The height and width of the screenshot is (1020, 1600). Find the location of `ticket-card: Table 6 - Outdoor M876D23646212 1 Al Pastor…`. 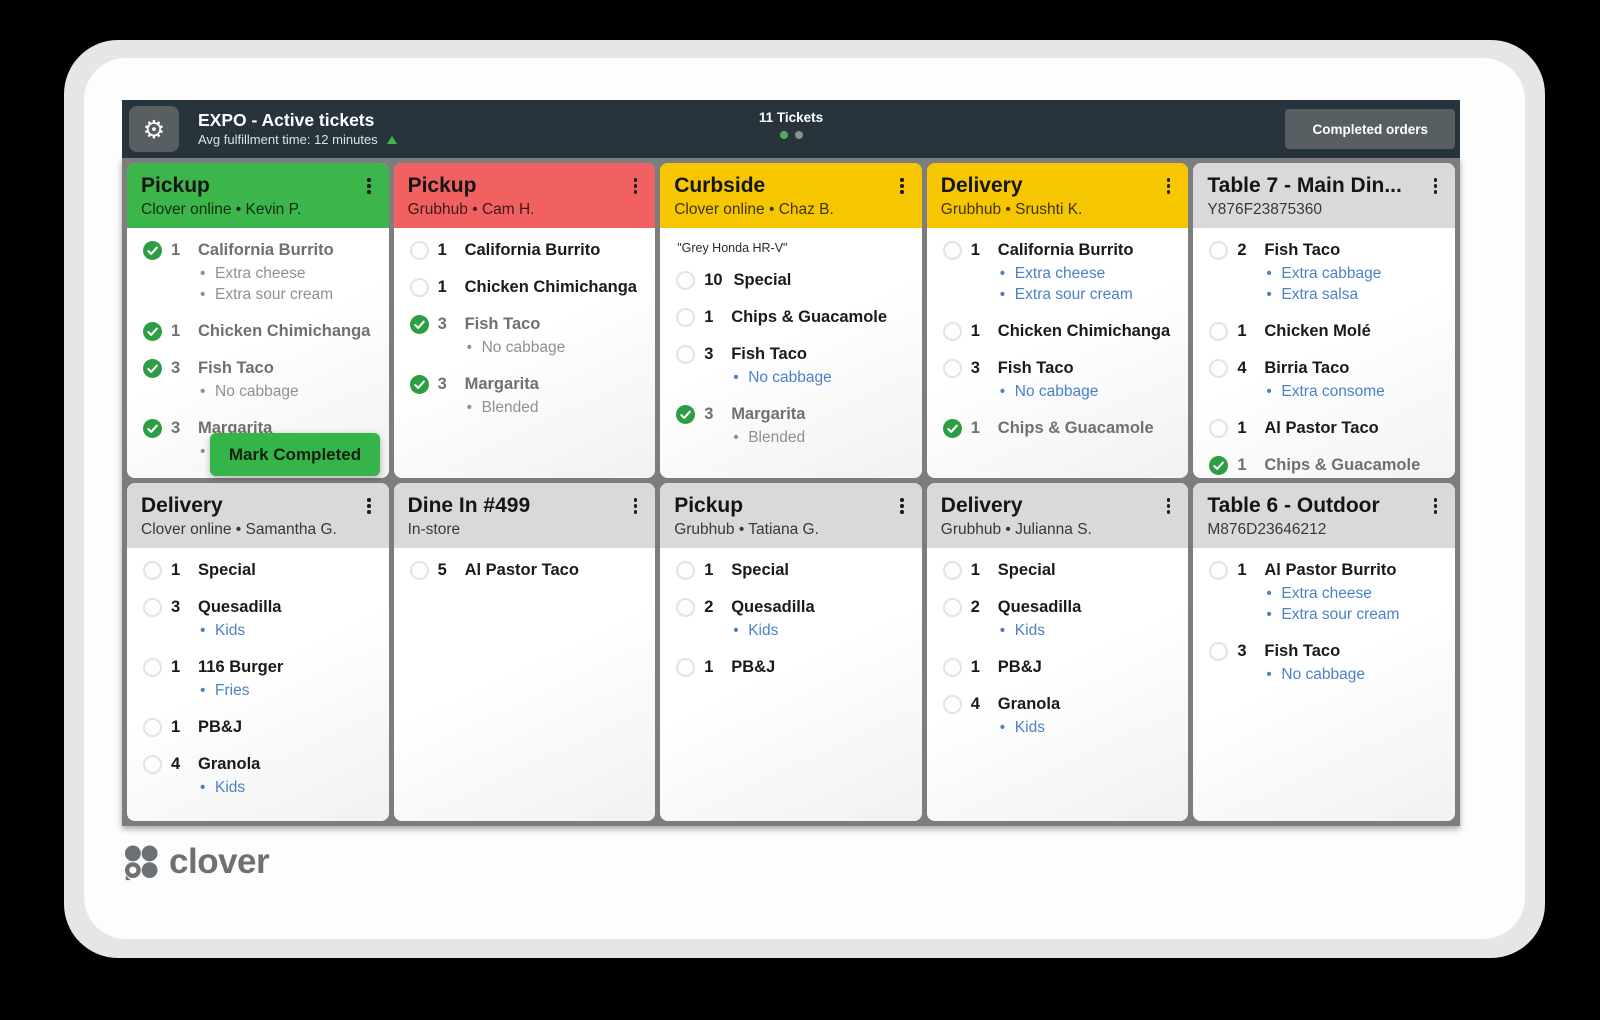

ticket-card: Table 6 - Outdoor M876D23646212 1 Al Pastor… is located at coordinates (1324, 652).